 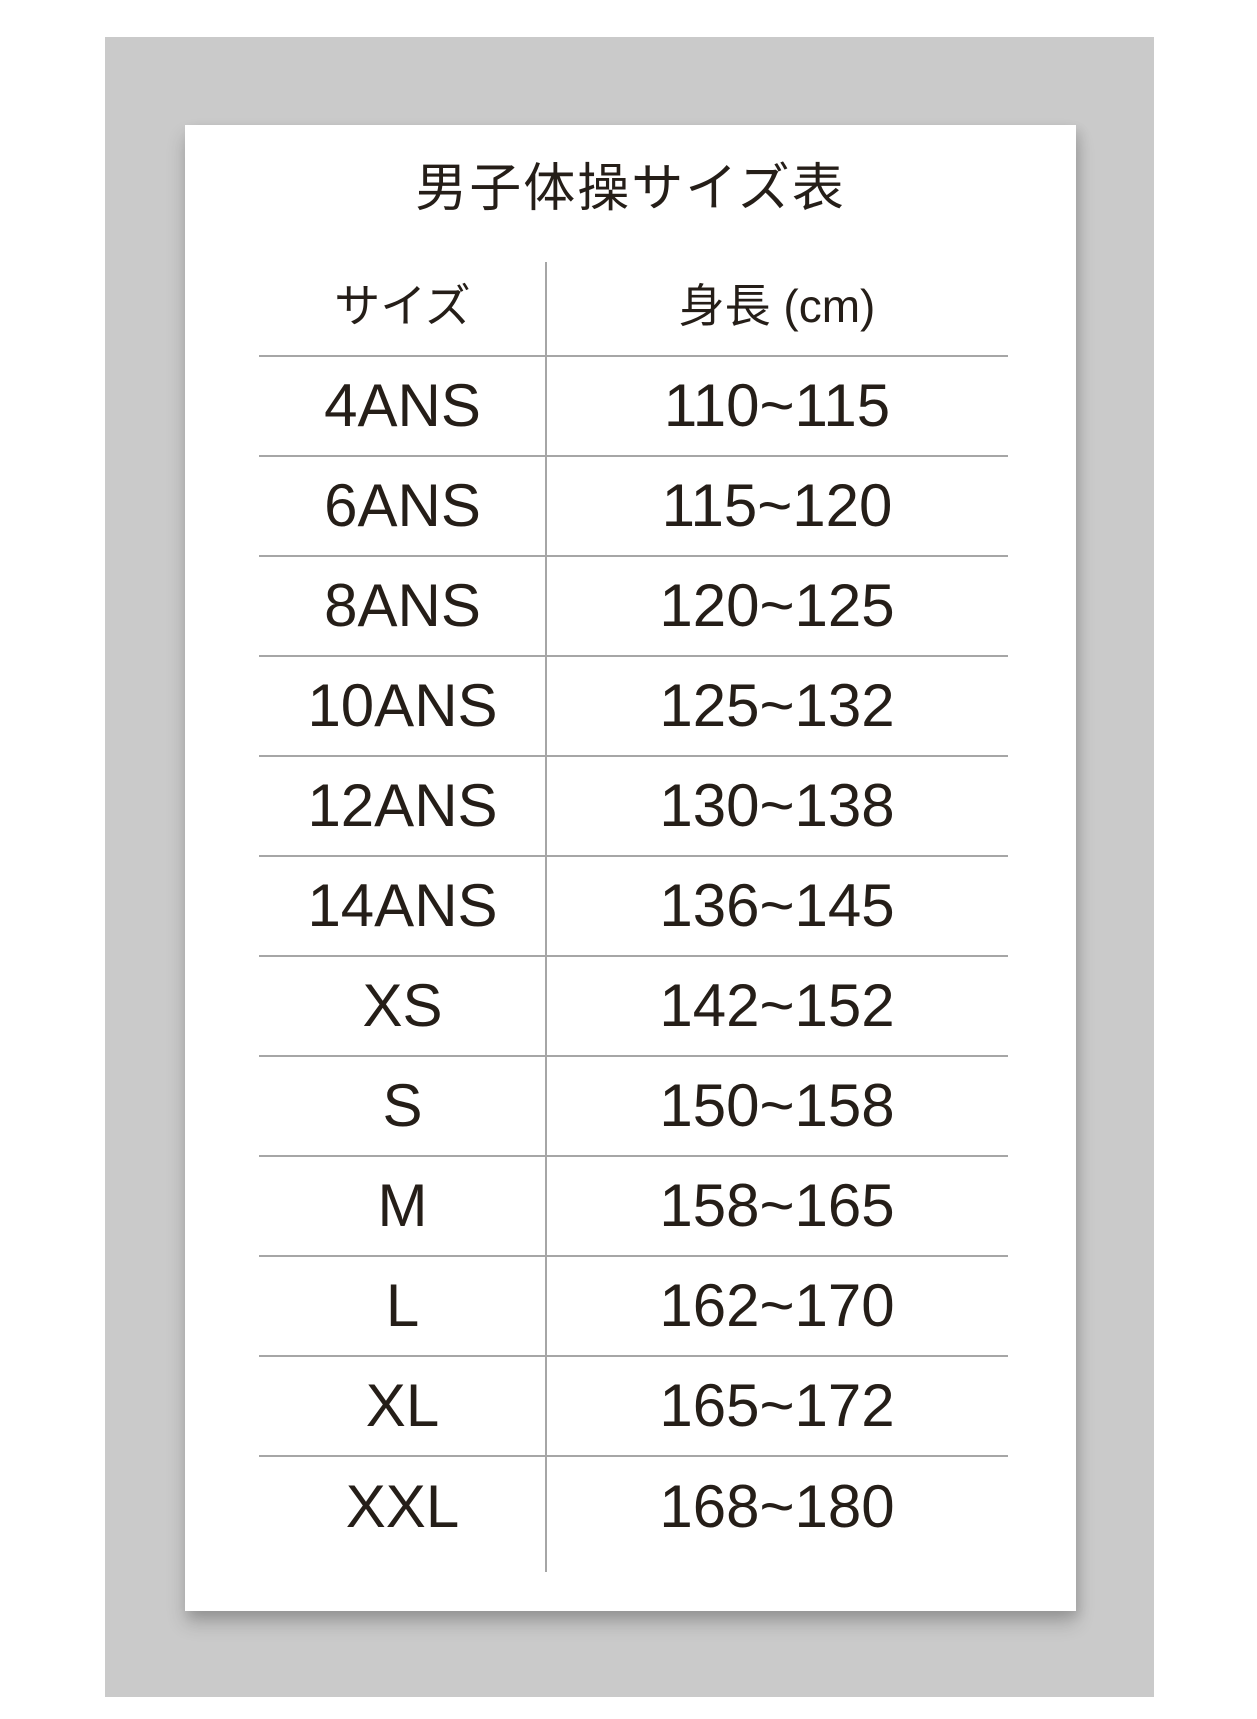 What do you see at coordinates (633, 907) in the screenshot?
I see `table-row: 14ANS 136~145` at bounding box center [633, 907].